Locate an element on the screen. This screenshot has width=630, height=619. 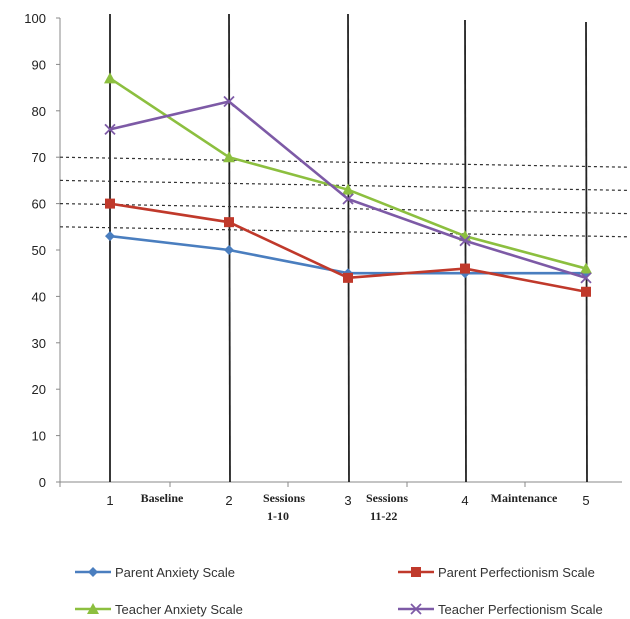
legend-label: Teacher Anxiety Scale is located at coordinates (179, 609).